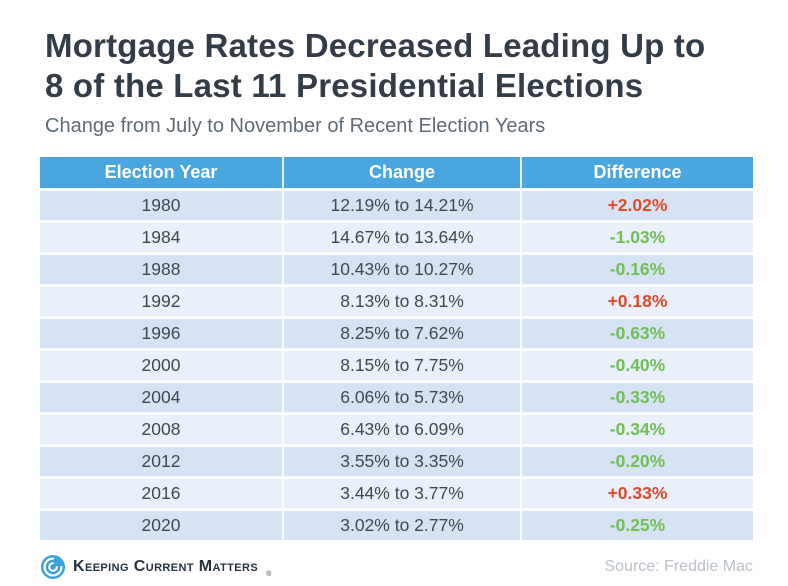 Image resolution: width=788 pixels, height=586 pixels. I want to click on change-cell: 14.67% to 13.64%, so click(403, 237).